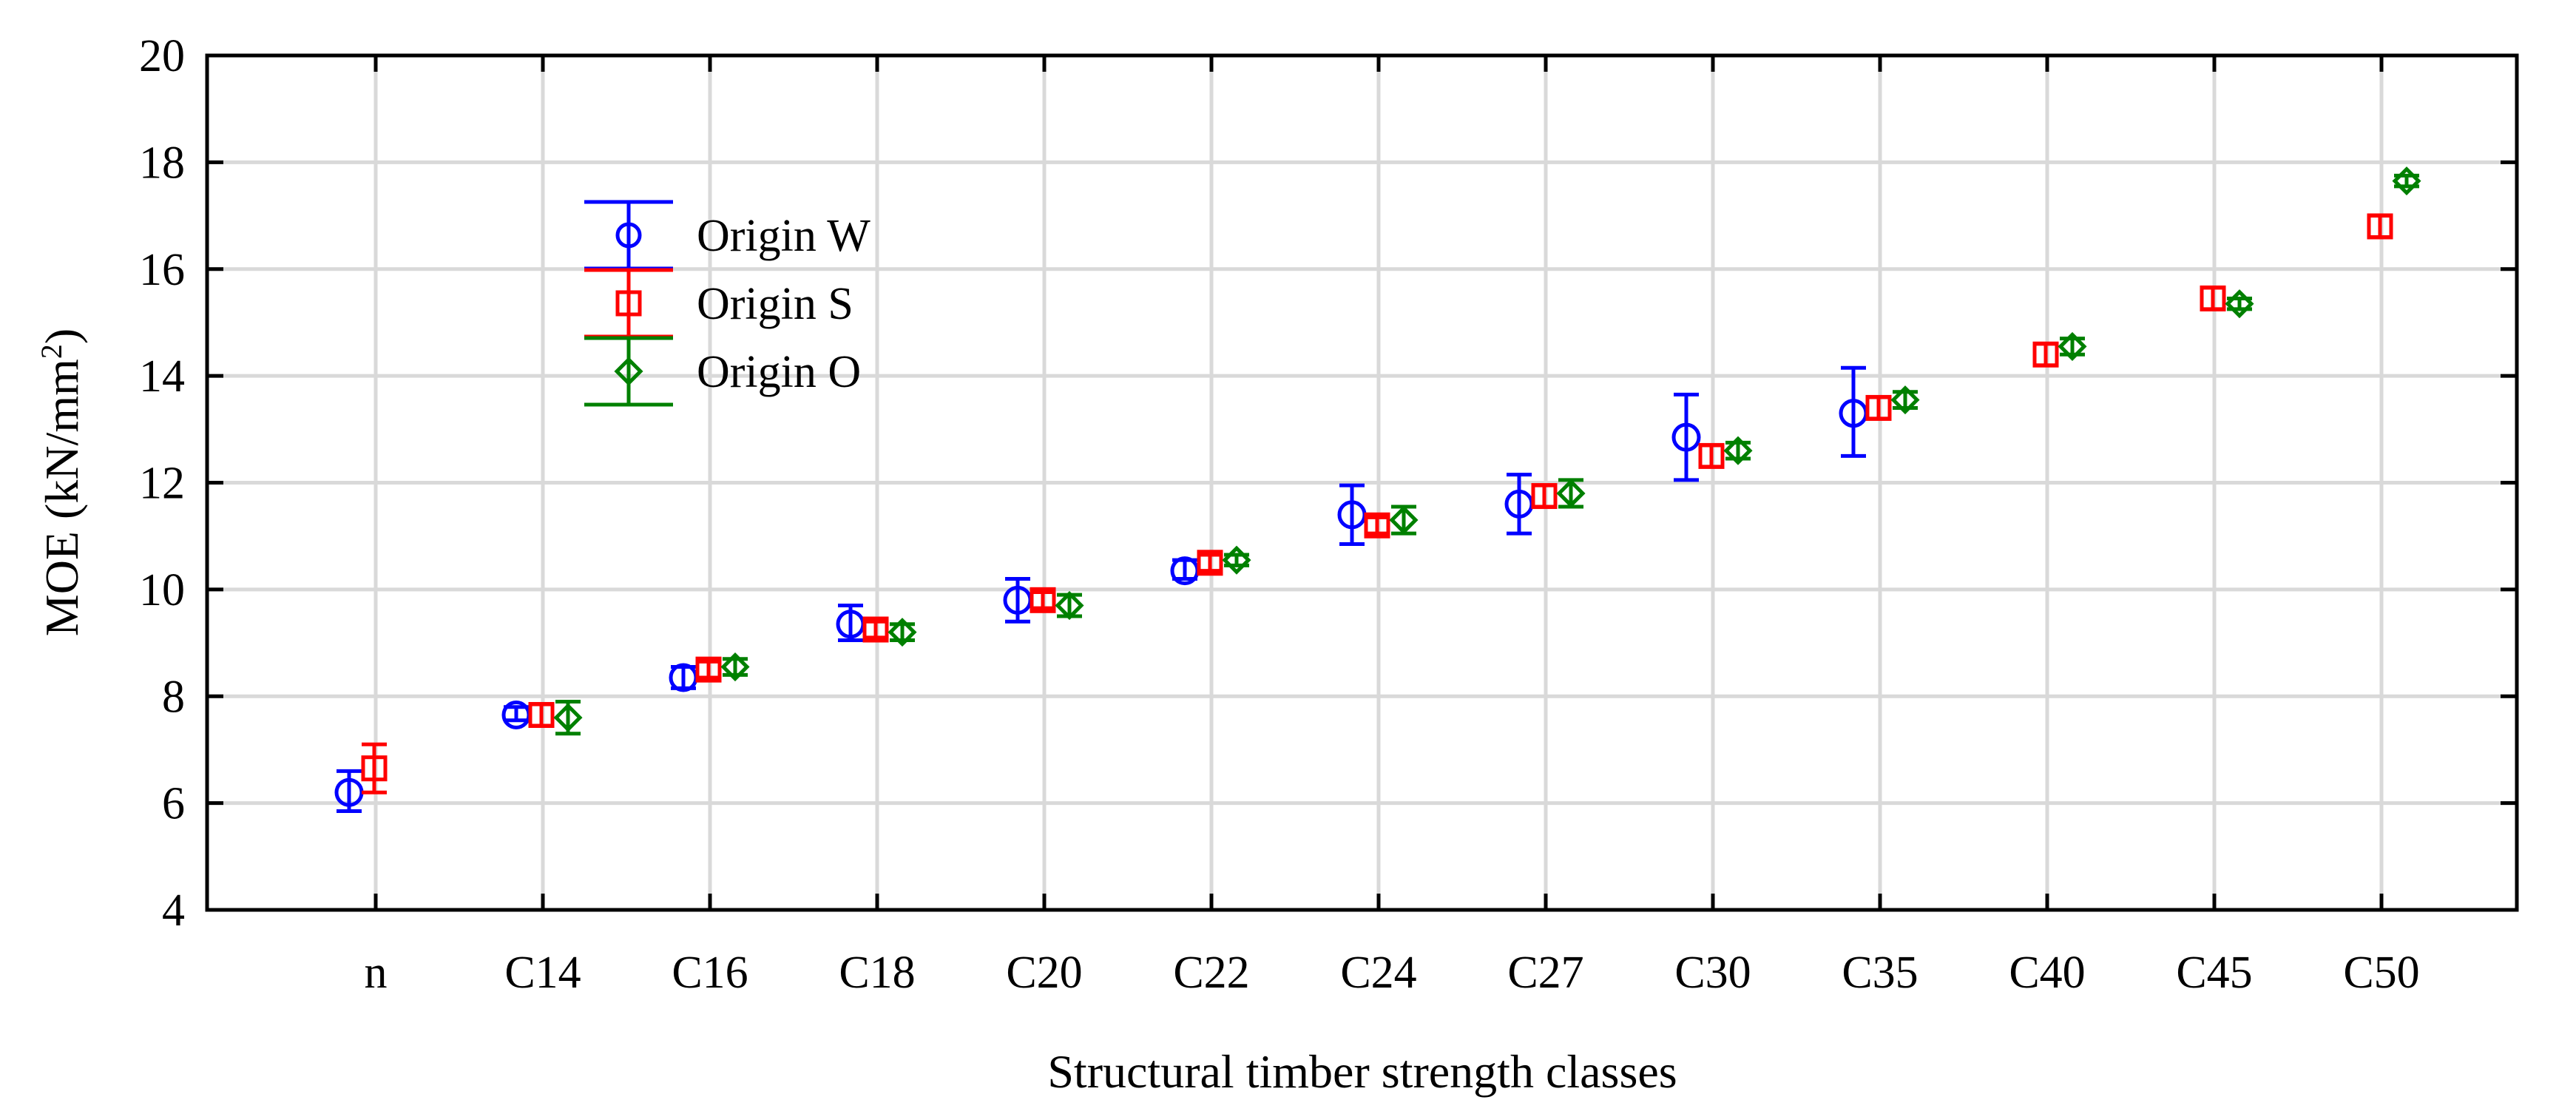 The height and width of the screenshot is (1117, 2576). I want to click on x-tick-label-n: n, so click(376, 973).